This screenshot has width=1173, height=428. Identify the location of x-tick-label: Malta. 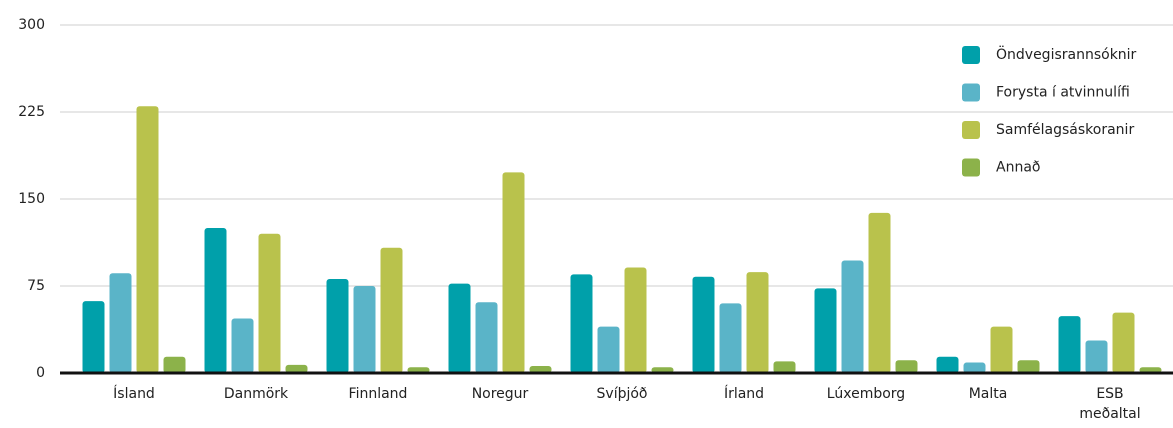
(988, 394).